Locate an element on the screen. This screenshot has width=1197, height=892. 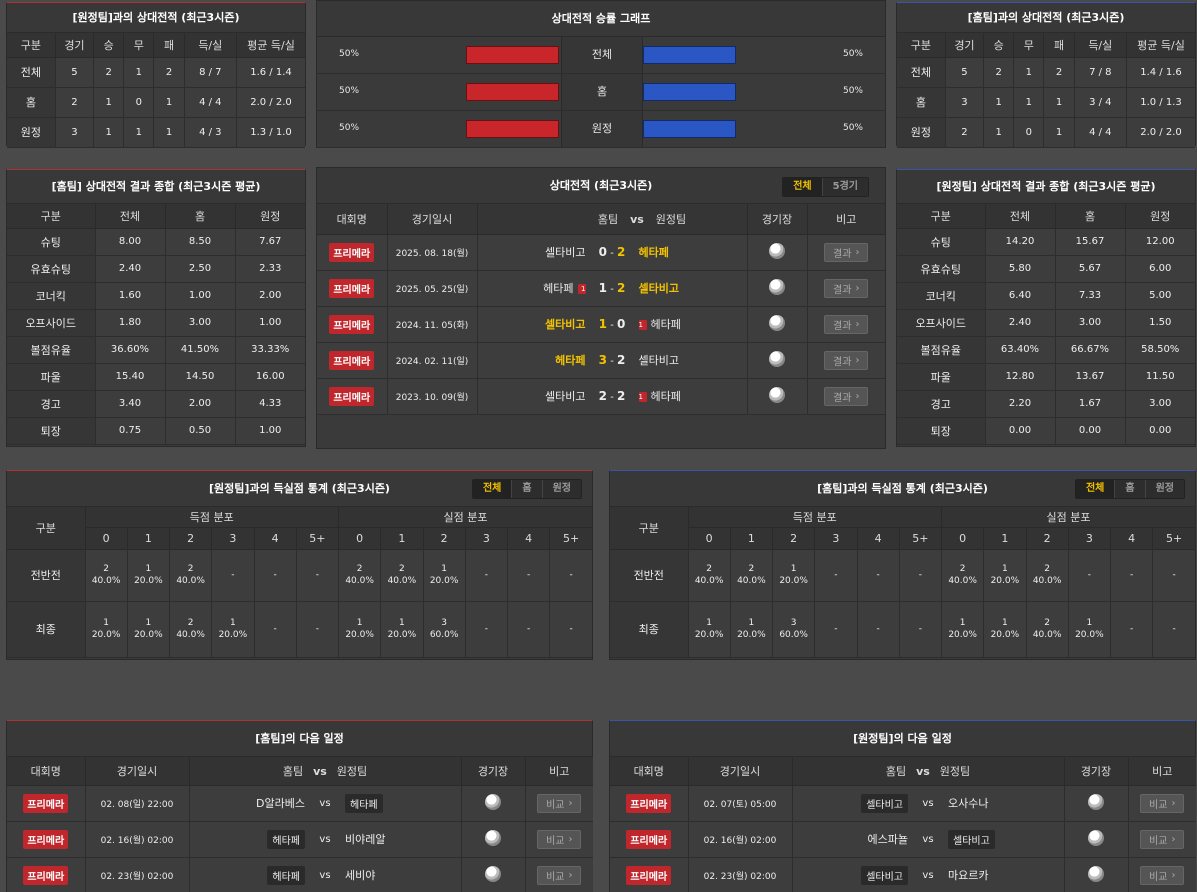
schedule-row: 프리메라 02. 16(월) 02:00 헤타페 vs 비야레알 비교 › is located at coordinates (300, 839).